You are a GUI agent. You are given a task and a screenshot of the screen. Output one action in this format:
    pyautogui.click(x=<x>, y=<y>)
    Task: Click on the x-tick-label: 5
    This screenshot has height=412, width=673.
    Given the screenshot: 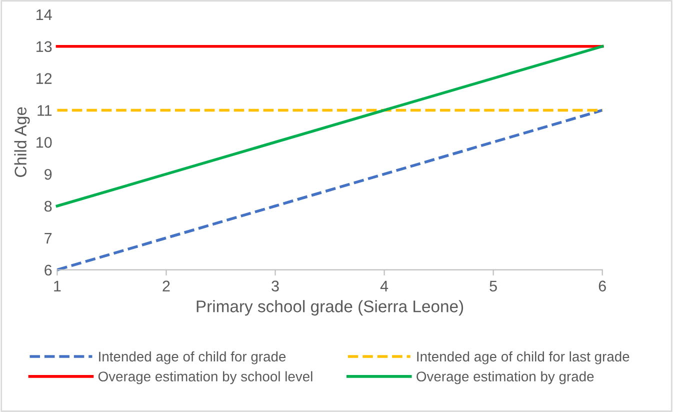 What is the action you would take?
    pyautogui.click(x=493, y=286)
    